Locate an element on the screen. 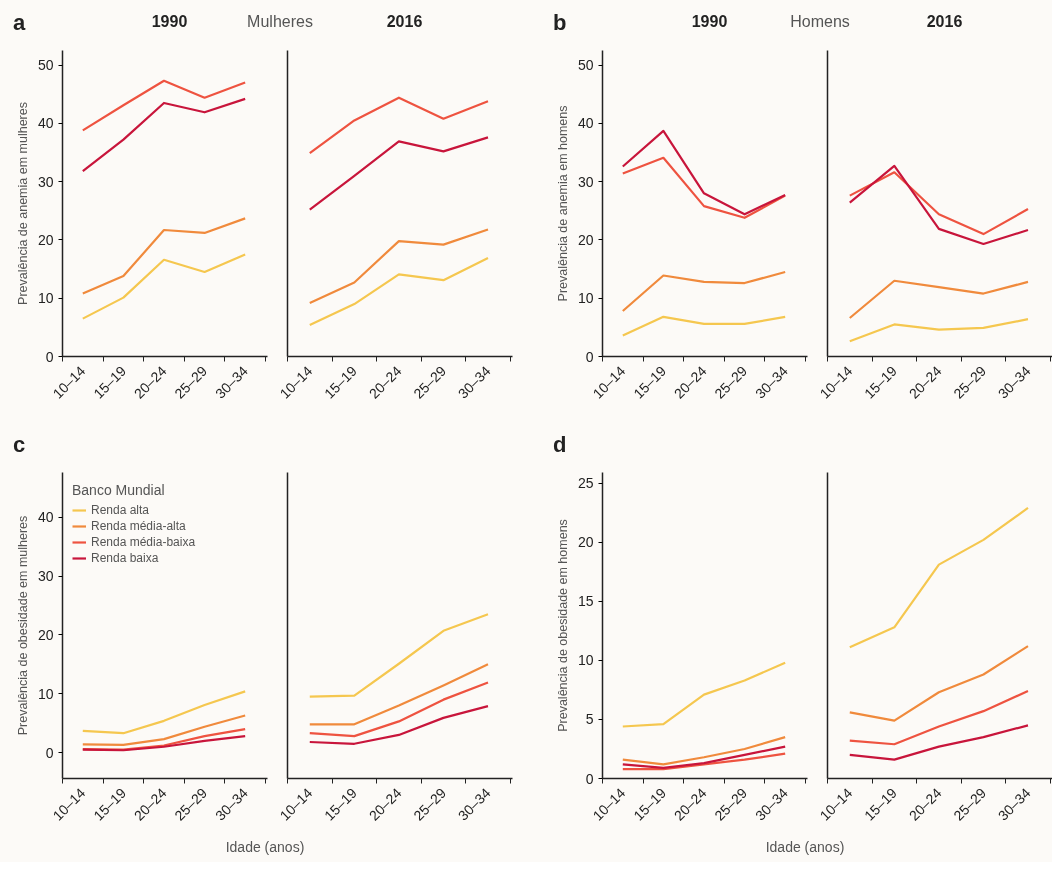 The width and height of the screenshot is (1052, 873). y-tick-label: 15 is located at coordinates (585, 601).